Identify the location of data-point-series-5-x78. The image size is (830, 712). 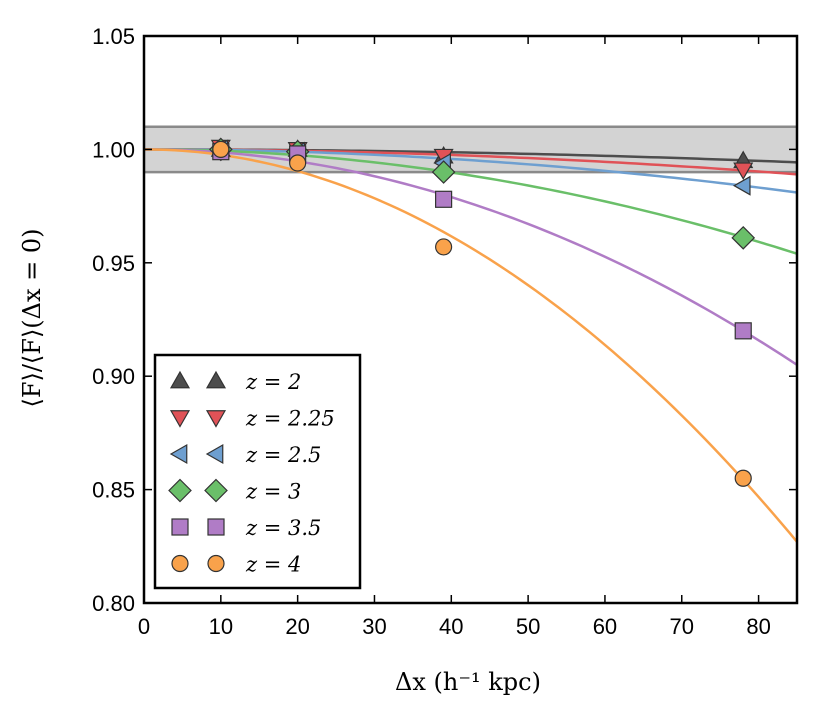
(743, 331).